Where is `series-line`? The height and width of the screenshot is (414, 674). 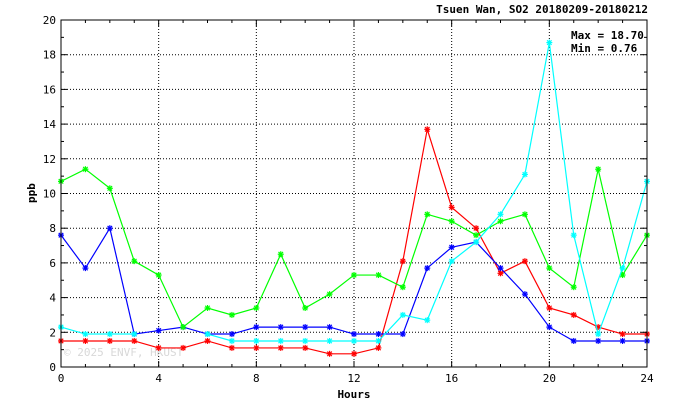
series-line is located at coordinates (97, 330).